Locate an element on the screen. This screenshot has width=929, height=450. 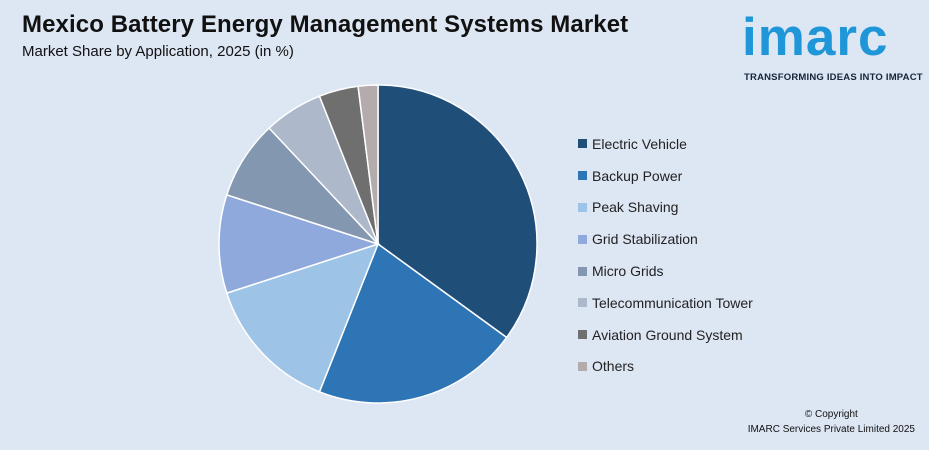
legend-swatch-telecommunication-tower is located at coordinates (582, 303).